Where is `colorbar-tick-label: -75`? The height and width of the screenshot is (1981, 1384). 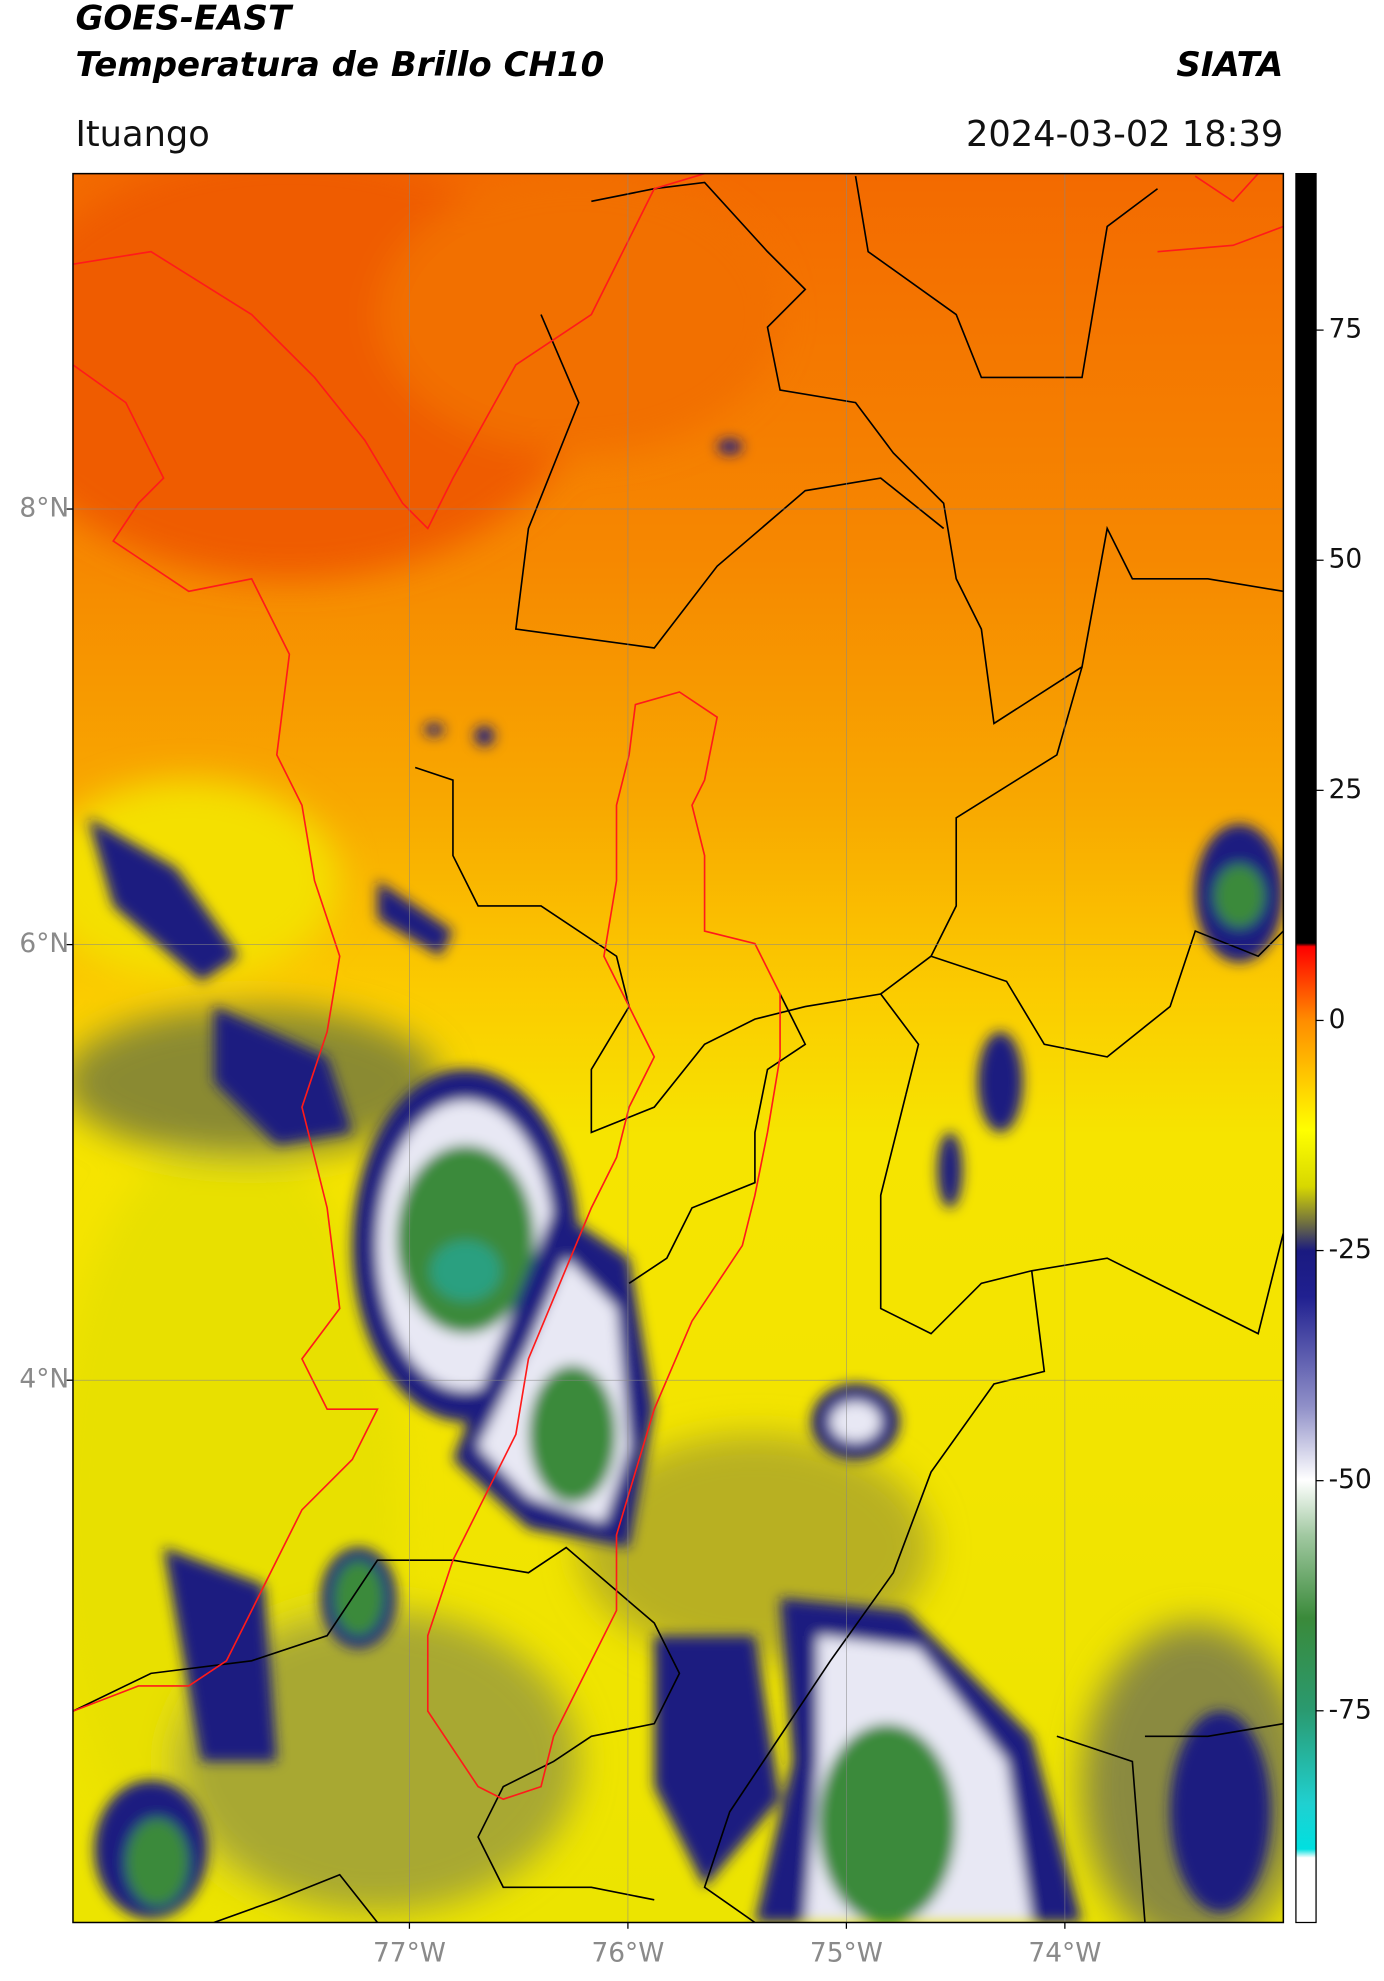
colorbar-tick-label: -75 is located at coordinates (1350, 1709).